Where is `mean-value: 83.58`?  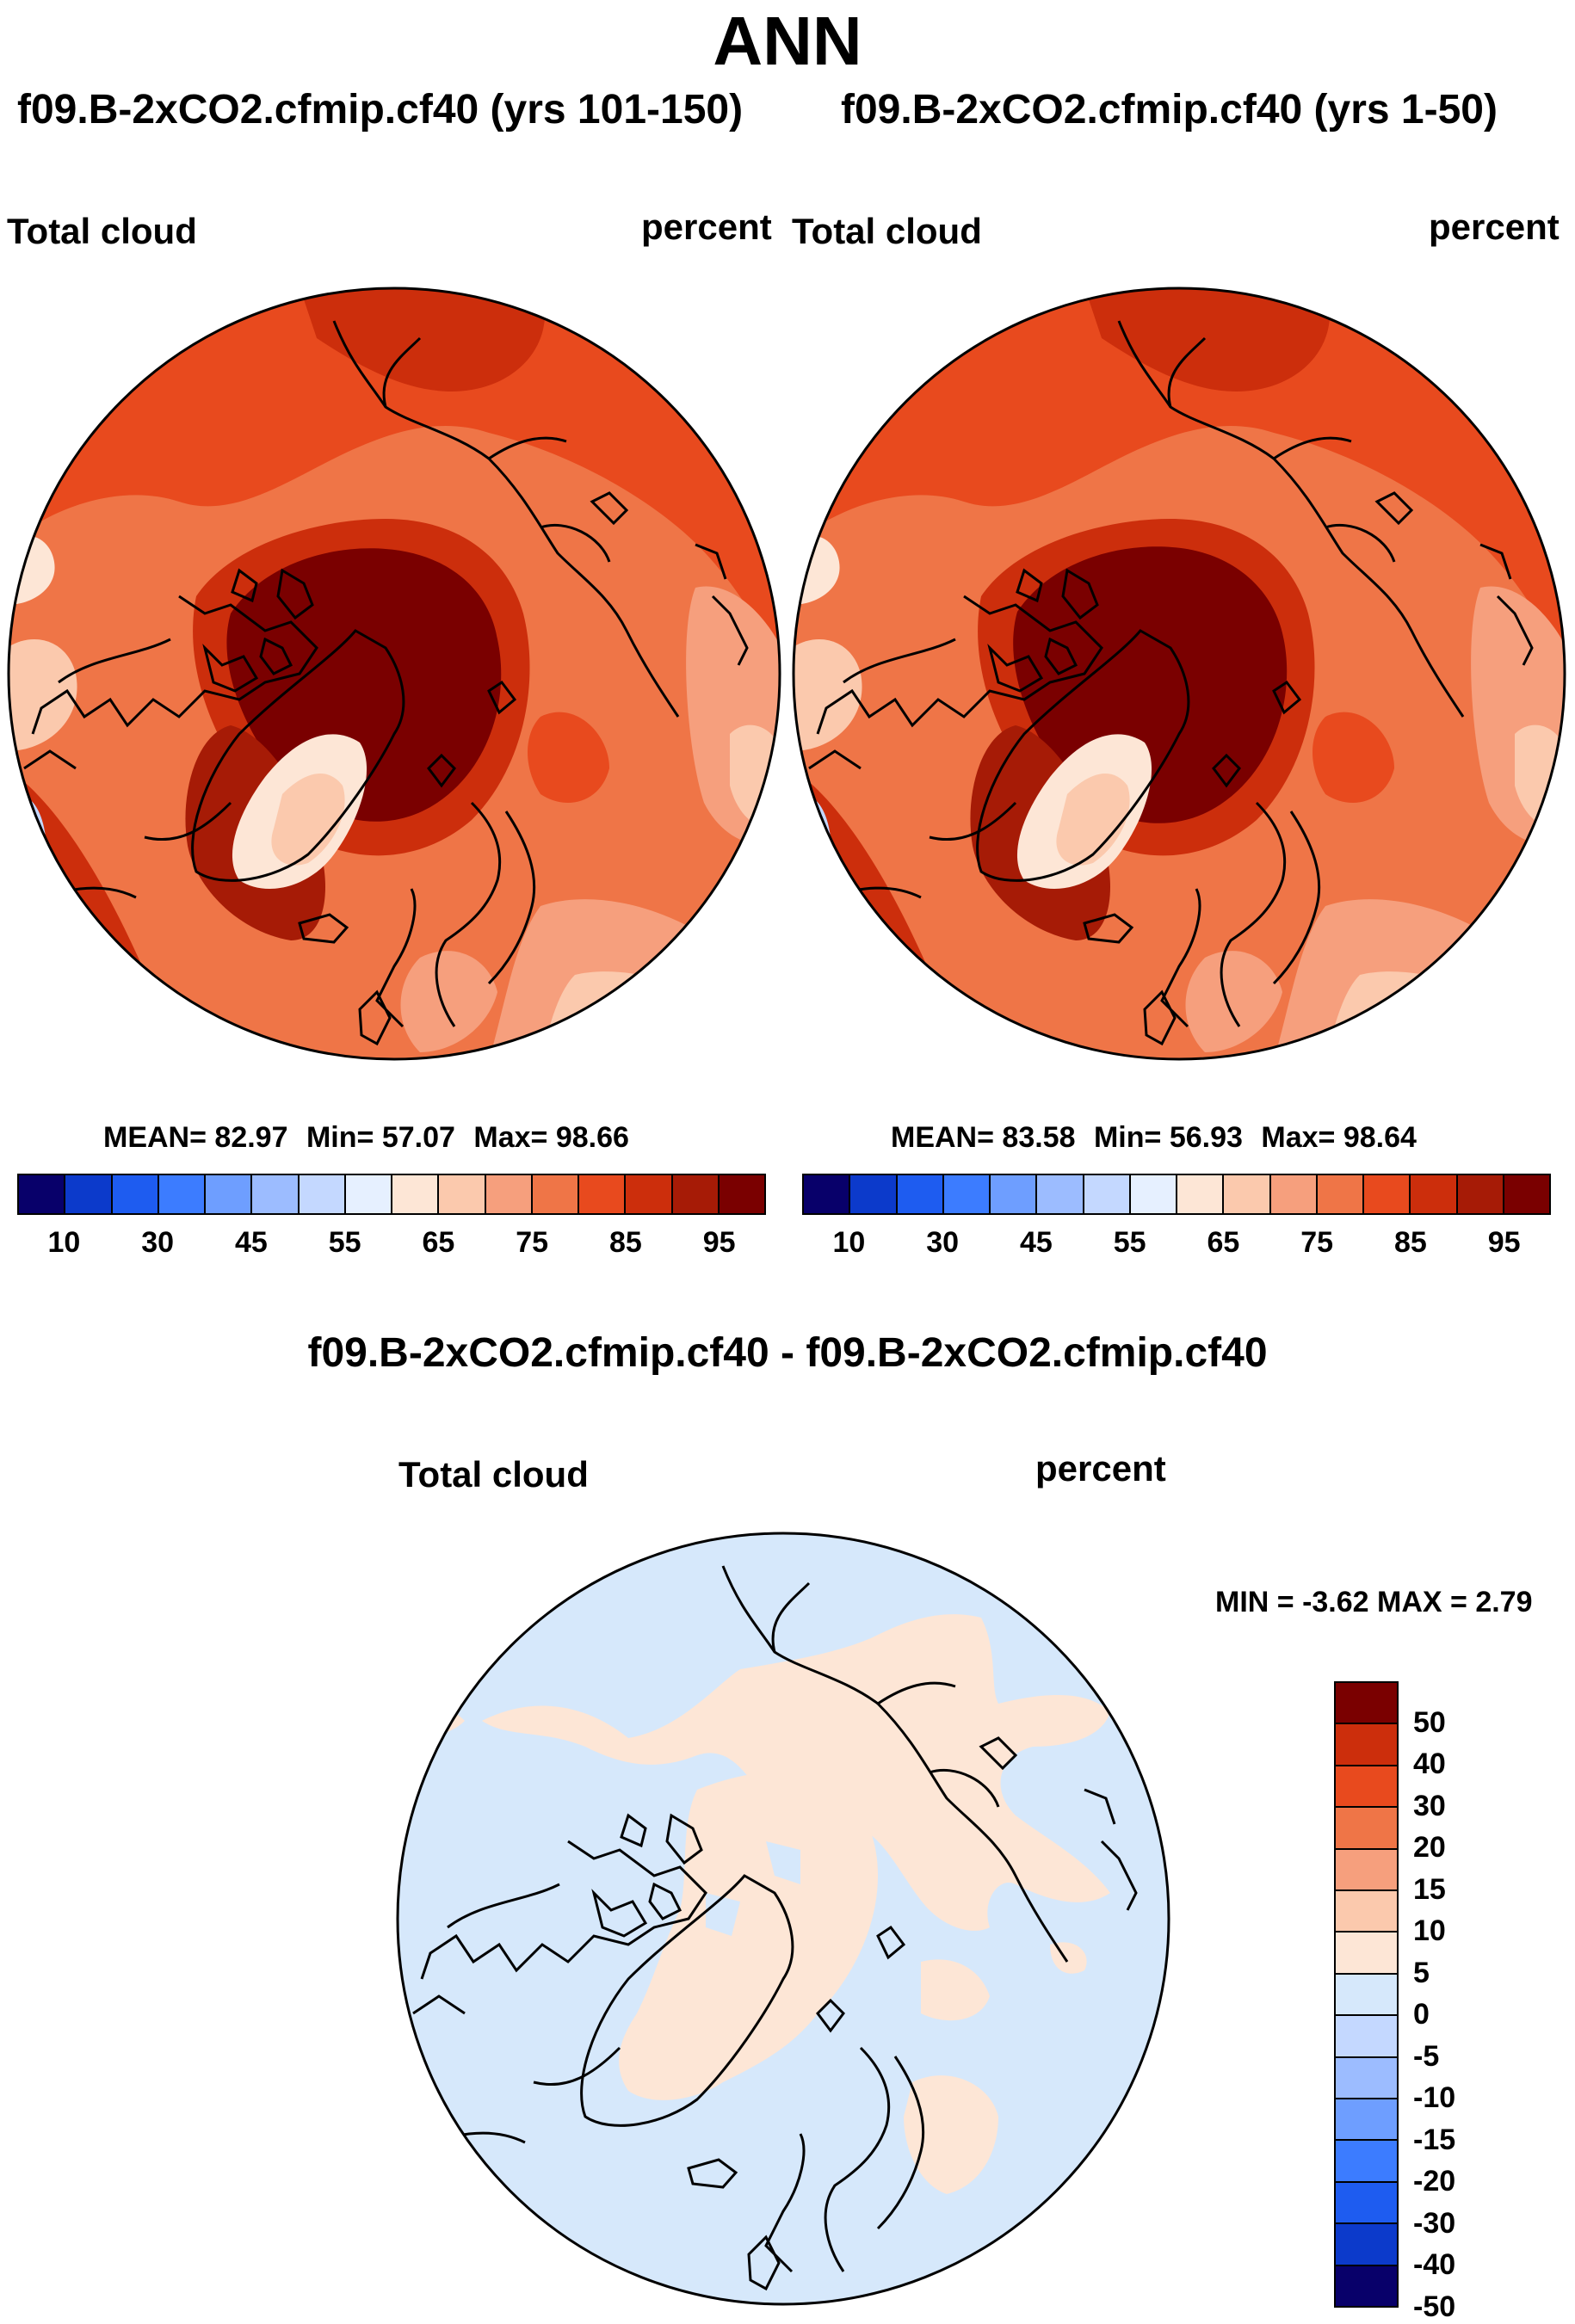 mean-value: 83.58 is located at coordinates (1039, 1137).